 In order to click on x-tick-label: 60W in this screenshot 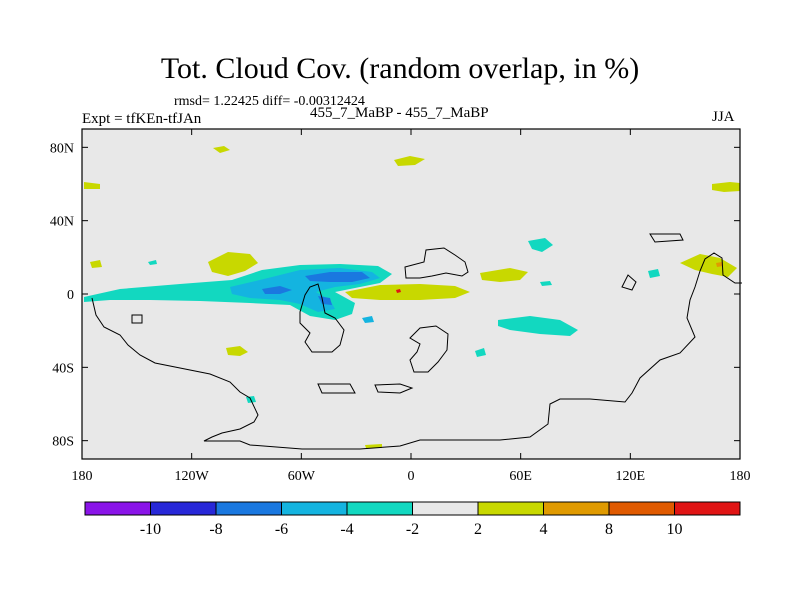, I will do `click(302, 476)`.